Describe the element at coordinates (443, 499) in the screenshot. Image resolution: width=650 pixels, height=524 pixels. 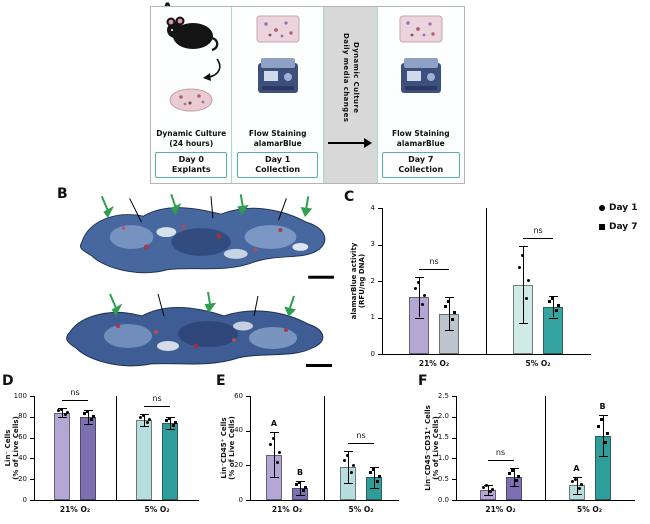
I see `chart-ticklab: 0.0` at that location.